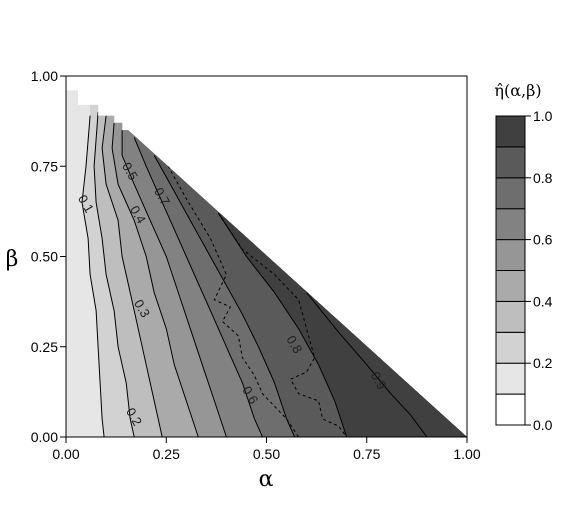 This screenshot has width=581, height=514. I want to click on contour-line-0.4, so click(155, 279).